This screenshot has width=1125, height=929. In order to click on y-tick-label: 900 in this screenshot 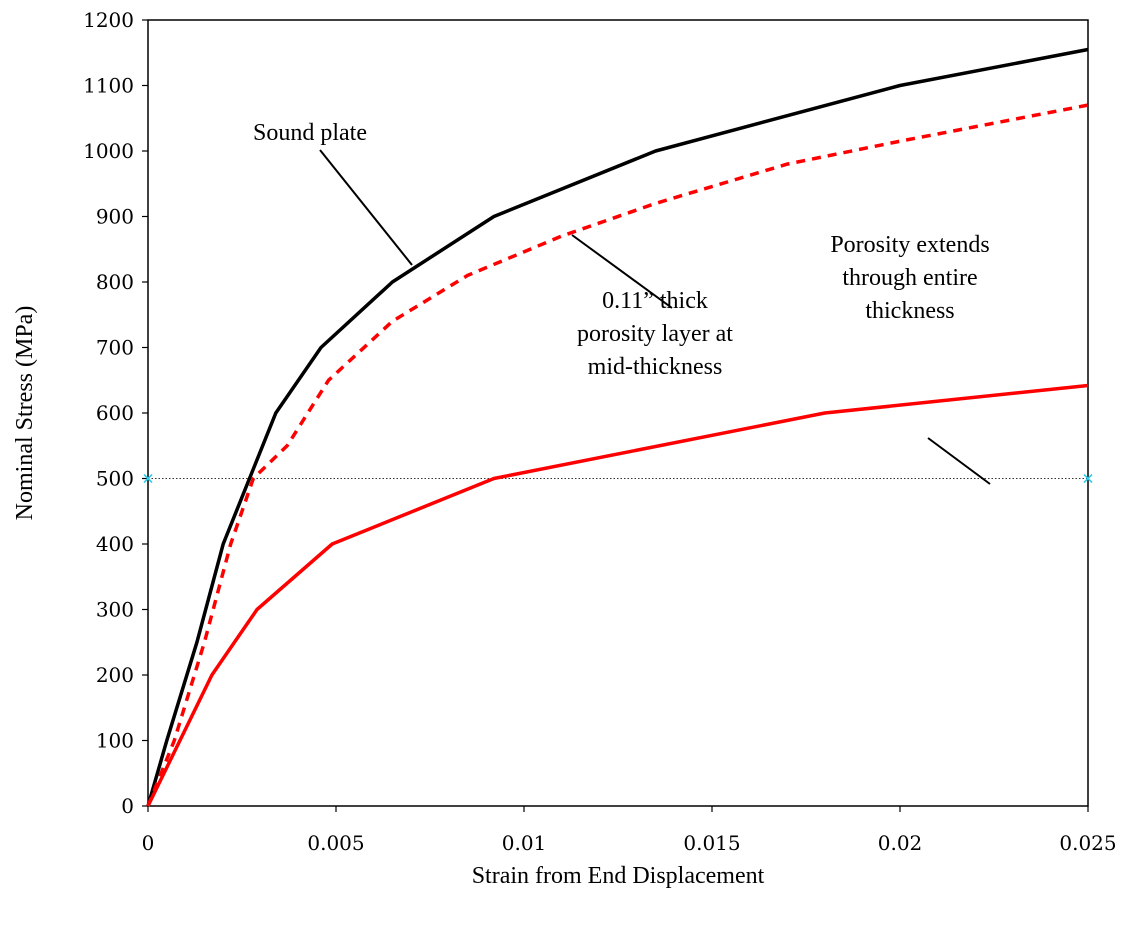, I will do `click(115, 217)`.